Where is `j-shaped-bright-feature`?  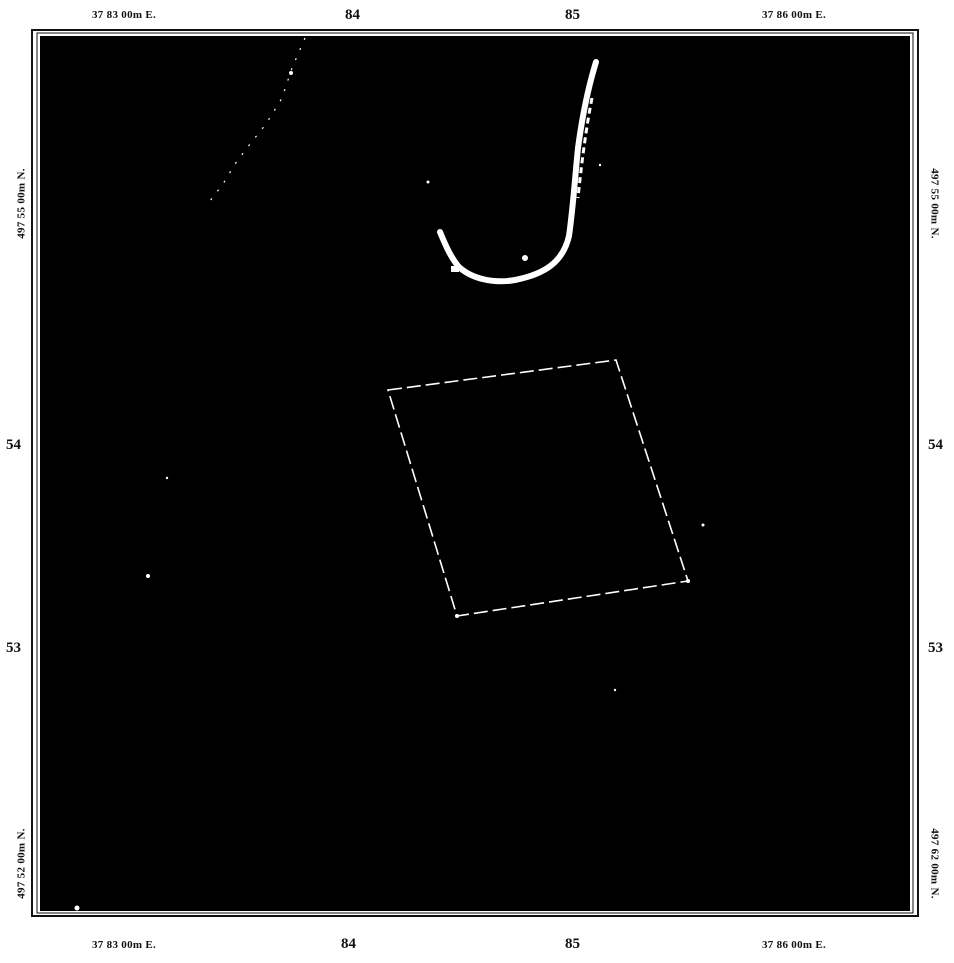
j-shaped-bright-feature is located at coordinates (518, 172).